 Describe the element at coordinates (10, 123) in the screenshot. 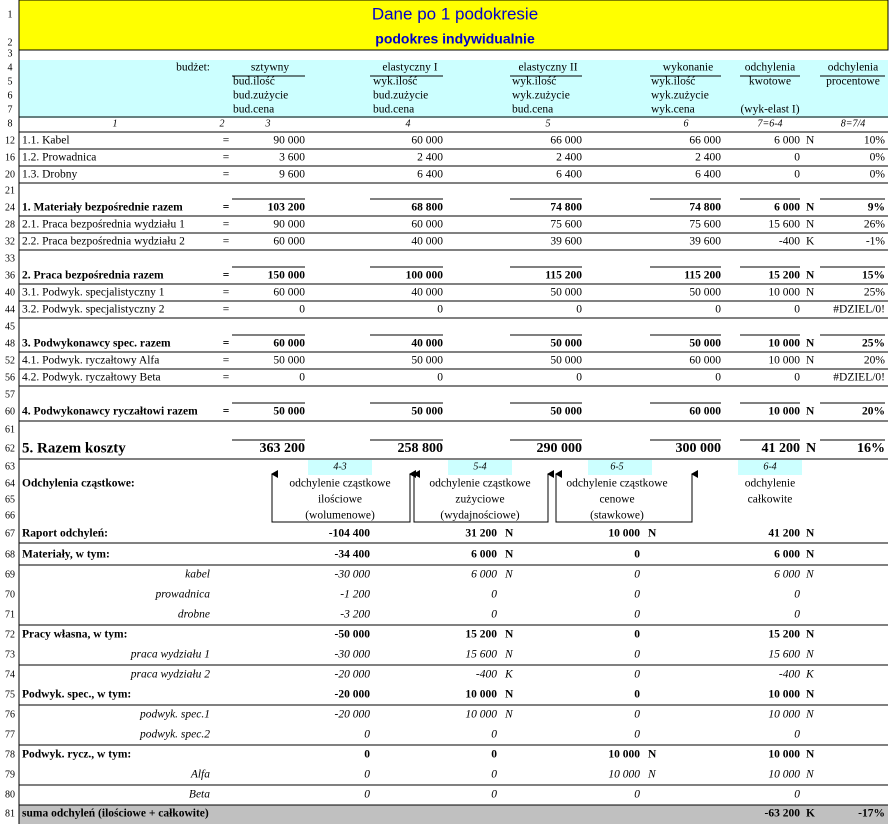

I see `row-number: 8` at that location.